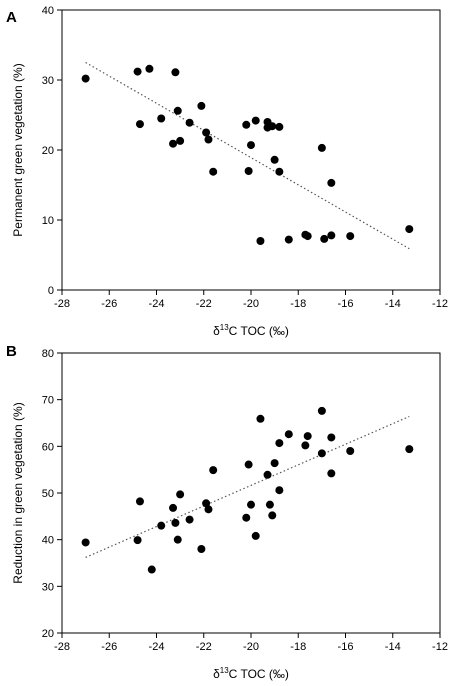  Describe the element at coordinates (48, 151) in the screenshot. I see `chart-1-y-tick-label: 20` at that location.